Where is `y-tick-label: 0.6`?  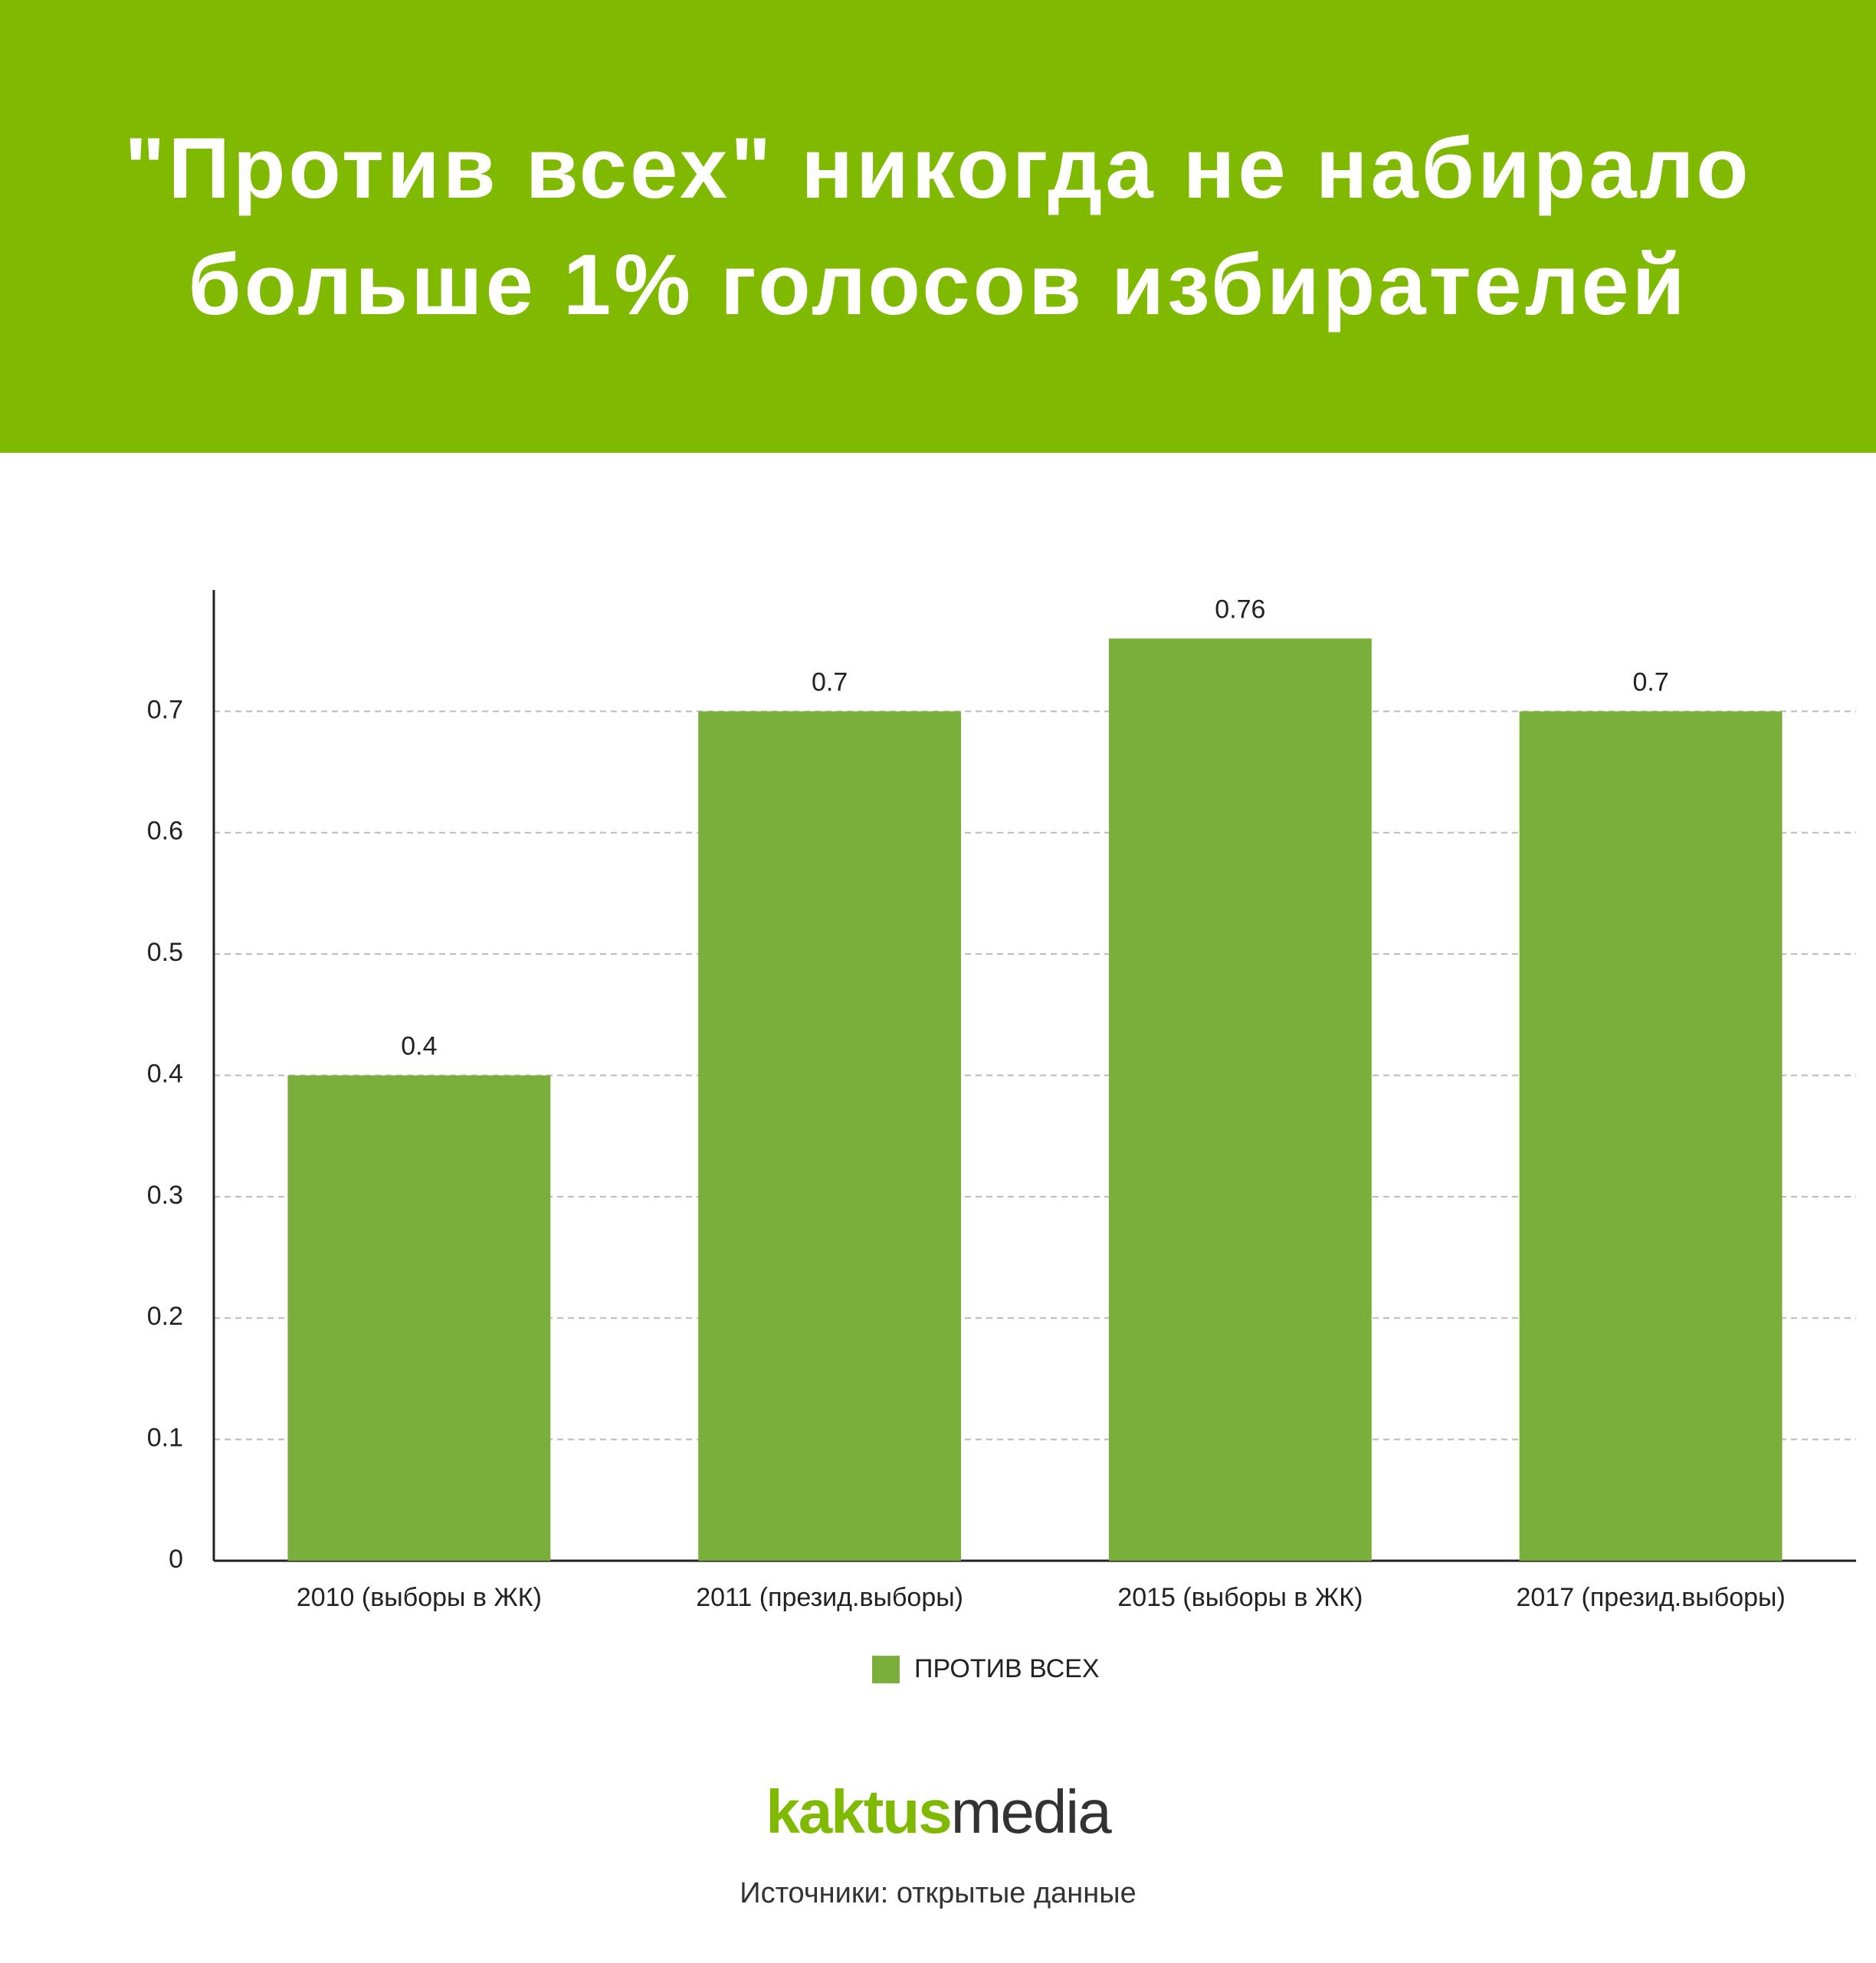 y-tick-label: 0.6 is located at coordinates (165, 831).